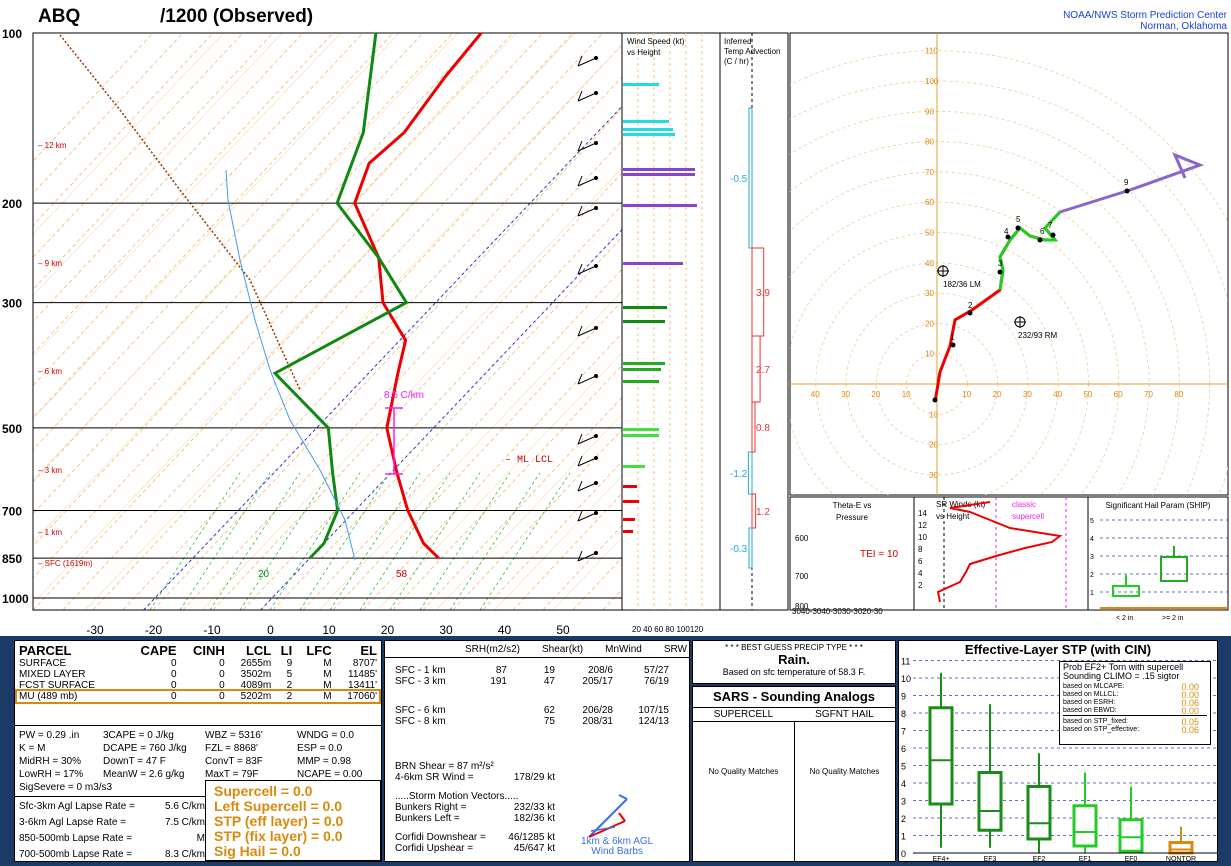  I want to click on adv-label: -0.5, so click(739, 179).